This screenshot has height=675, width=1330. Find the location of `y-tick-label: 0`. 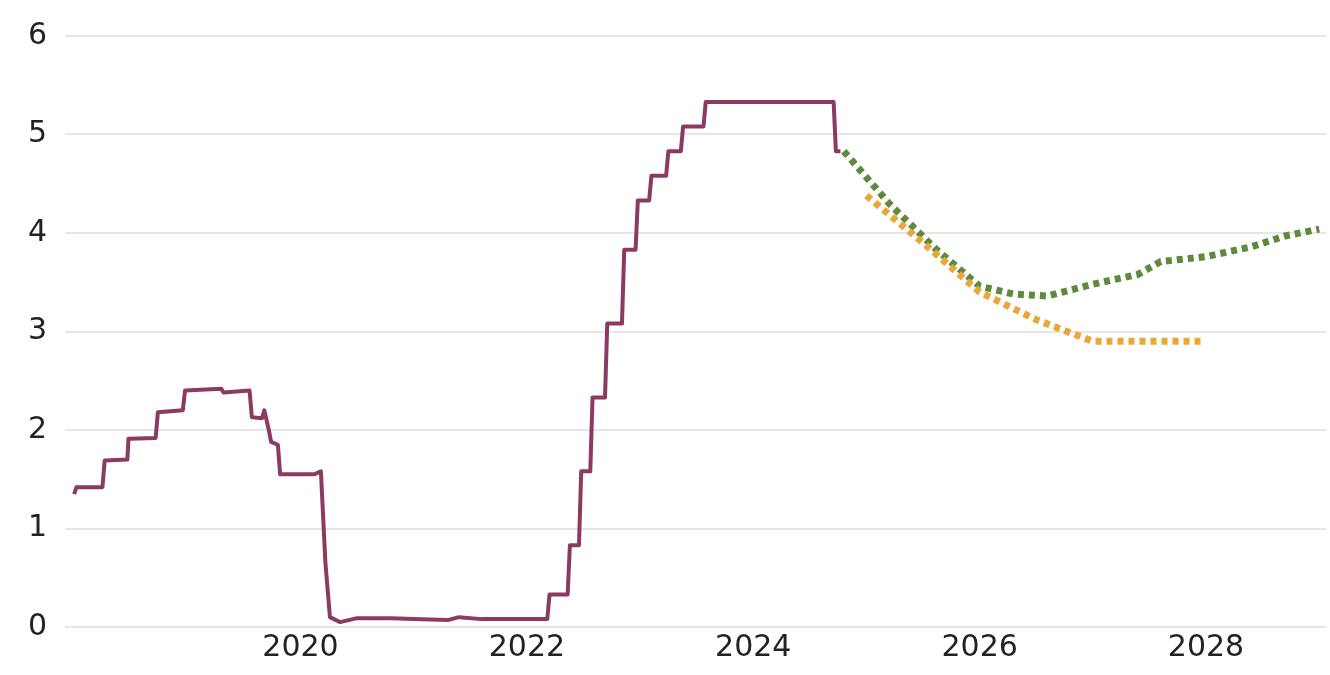

y-tick-label: 0 is located at coordinates (37, 624).